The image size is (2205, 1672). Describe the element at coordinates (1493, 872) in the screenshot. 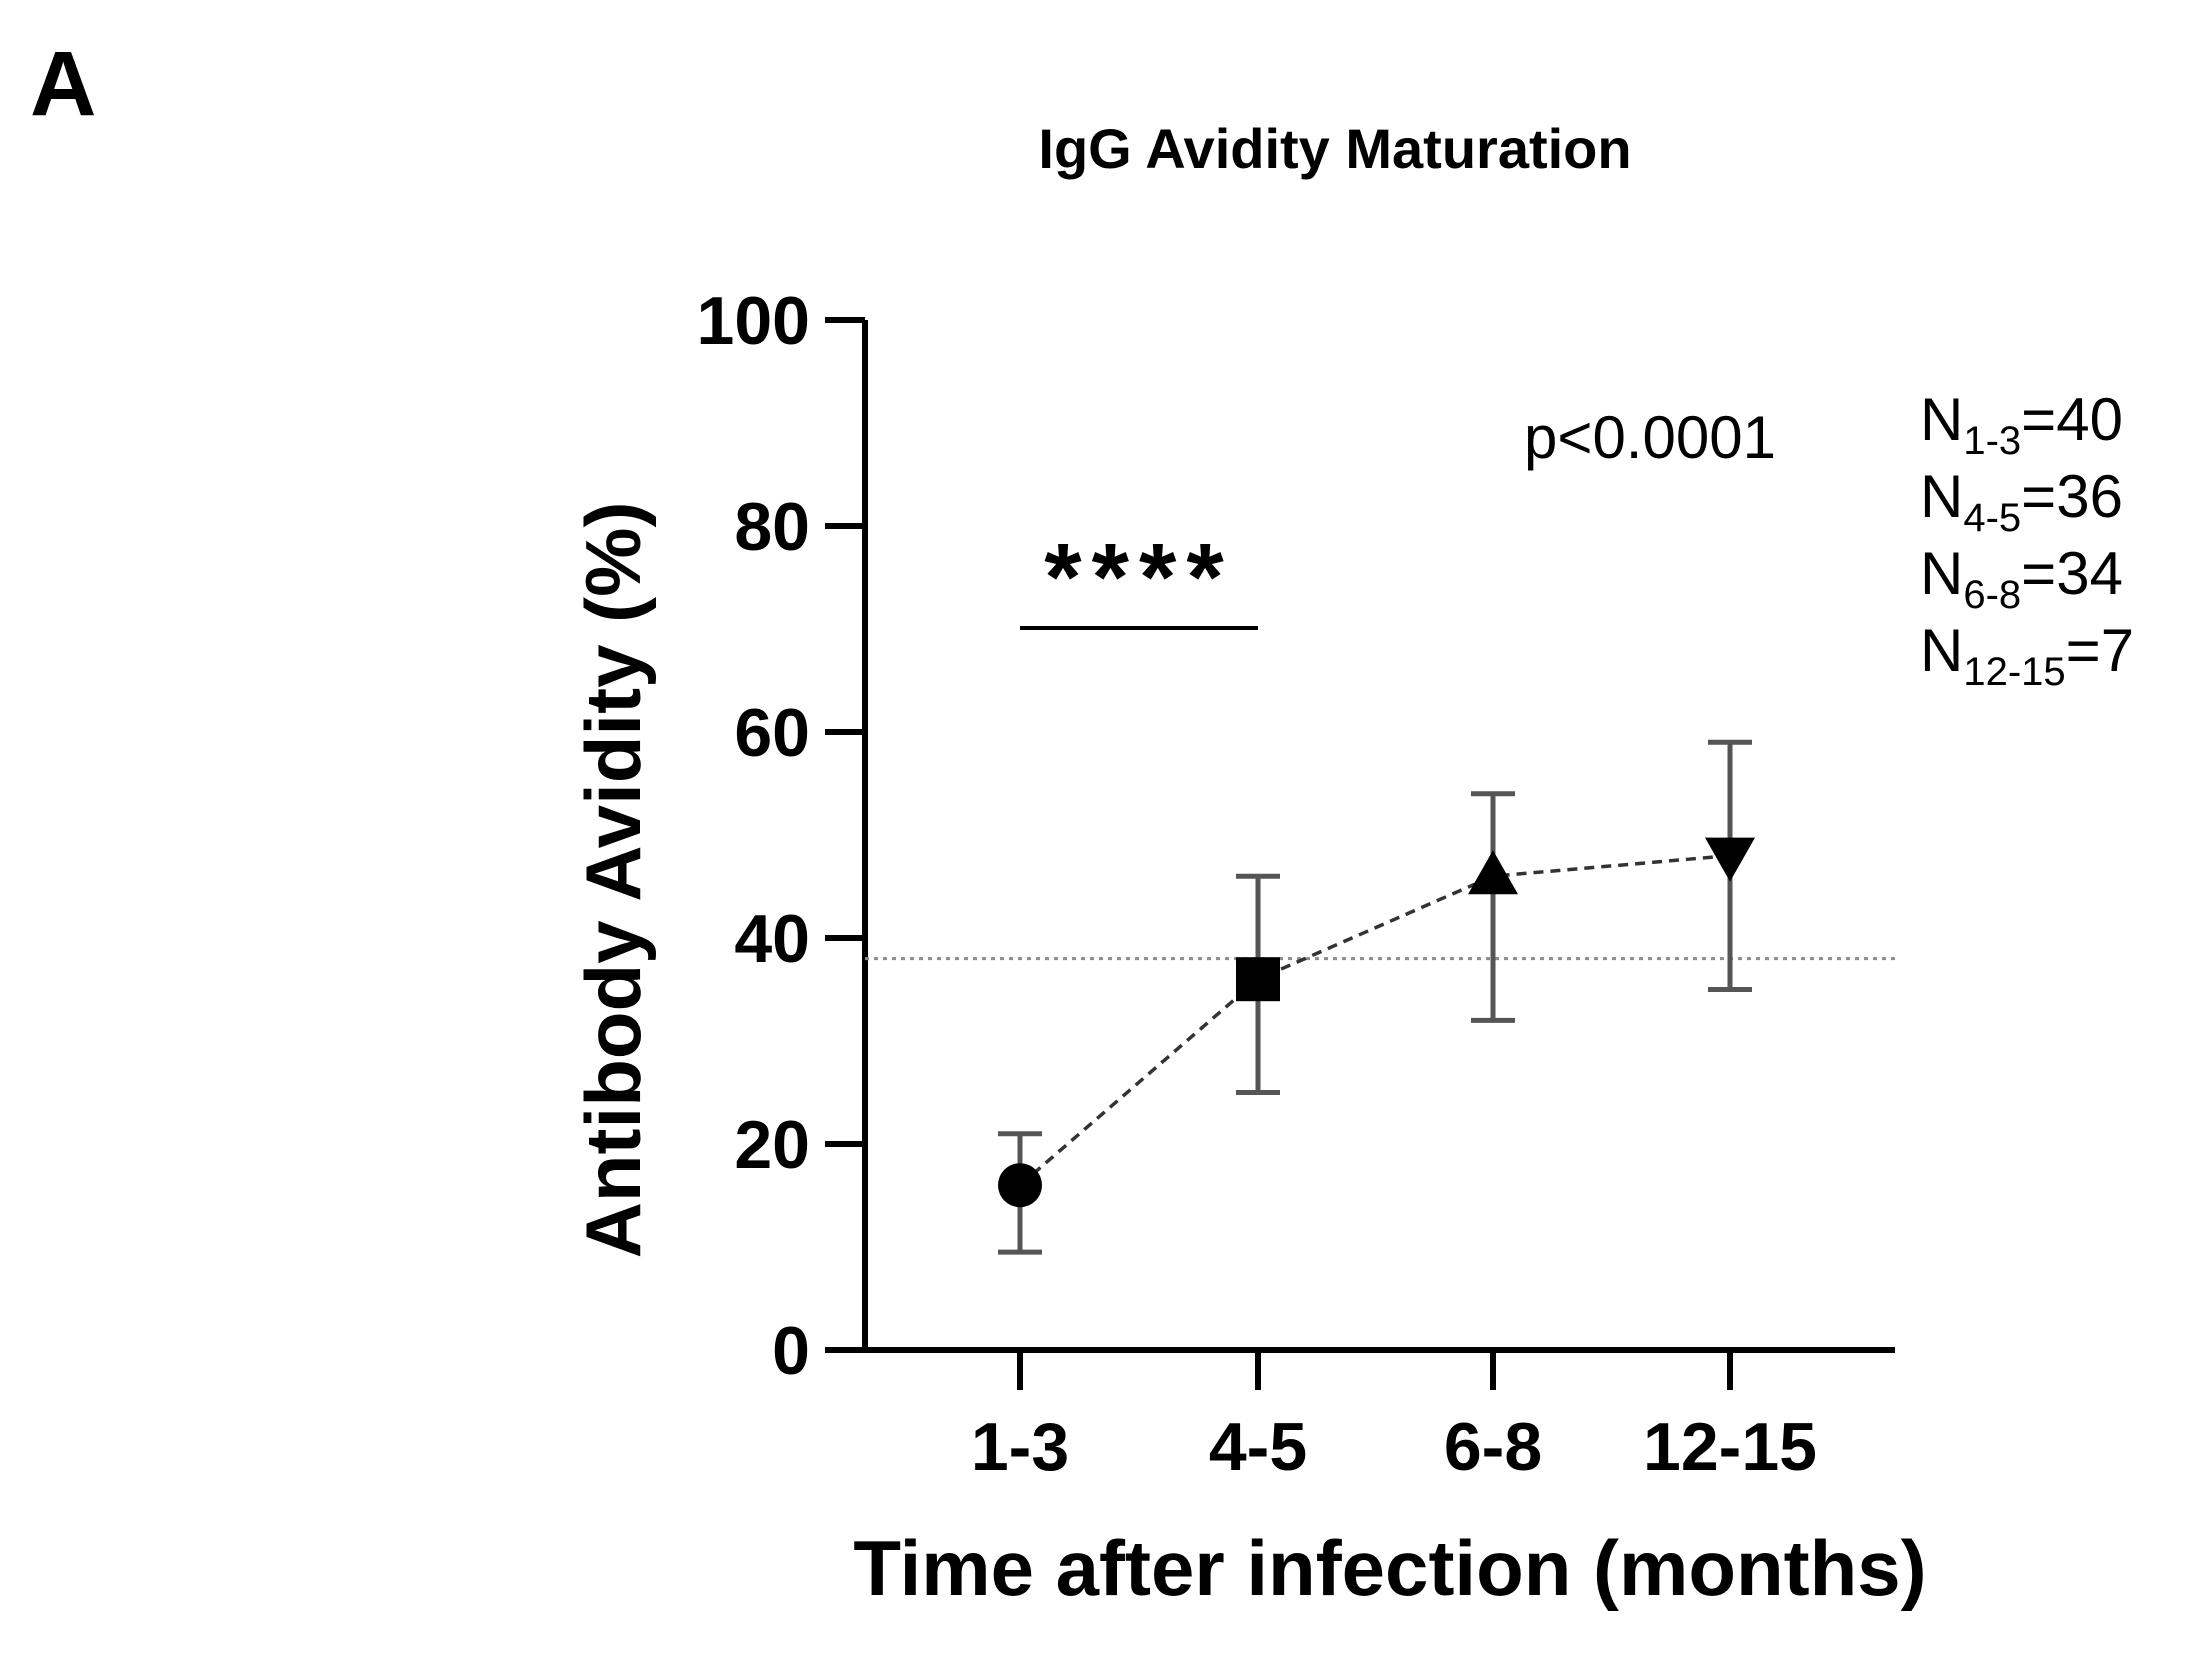

I see `data-point-triangle-up` at that location.